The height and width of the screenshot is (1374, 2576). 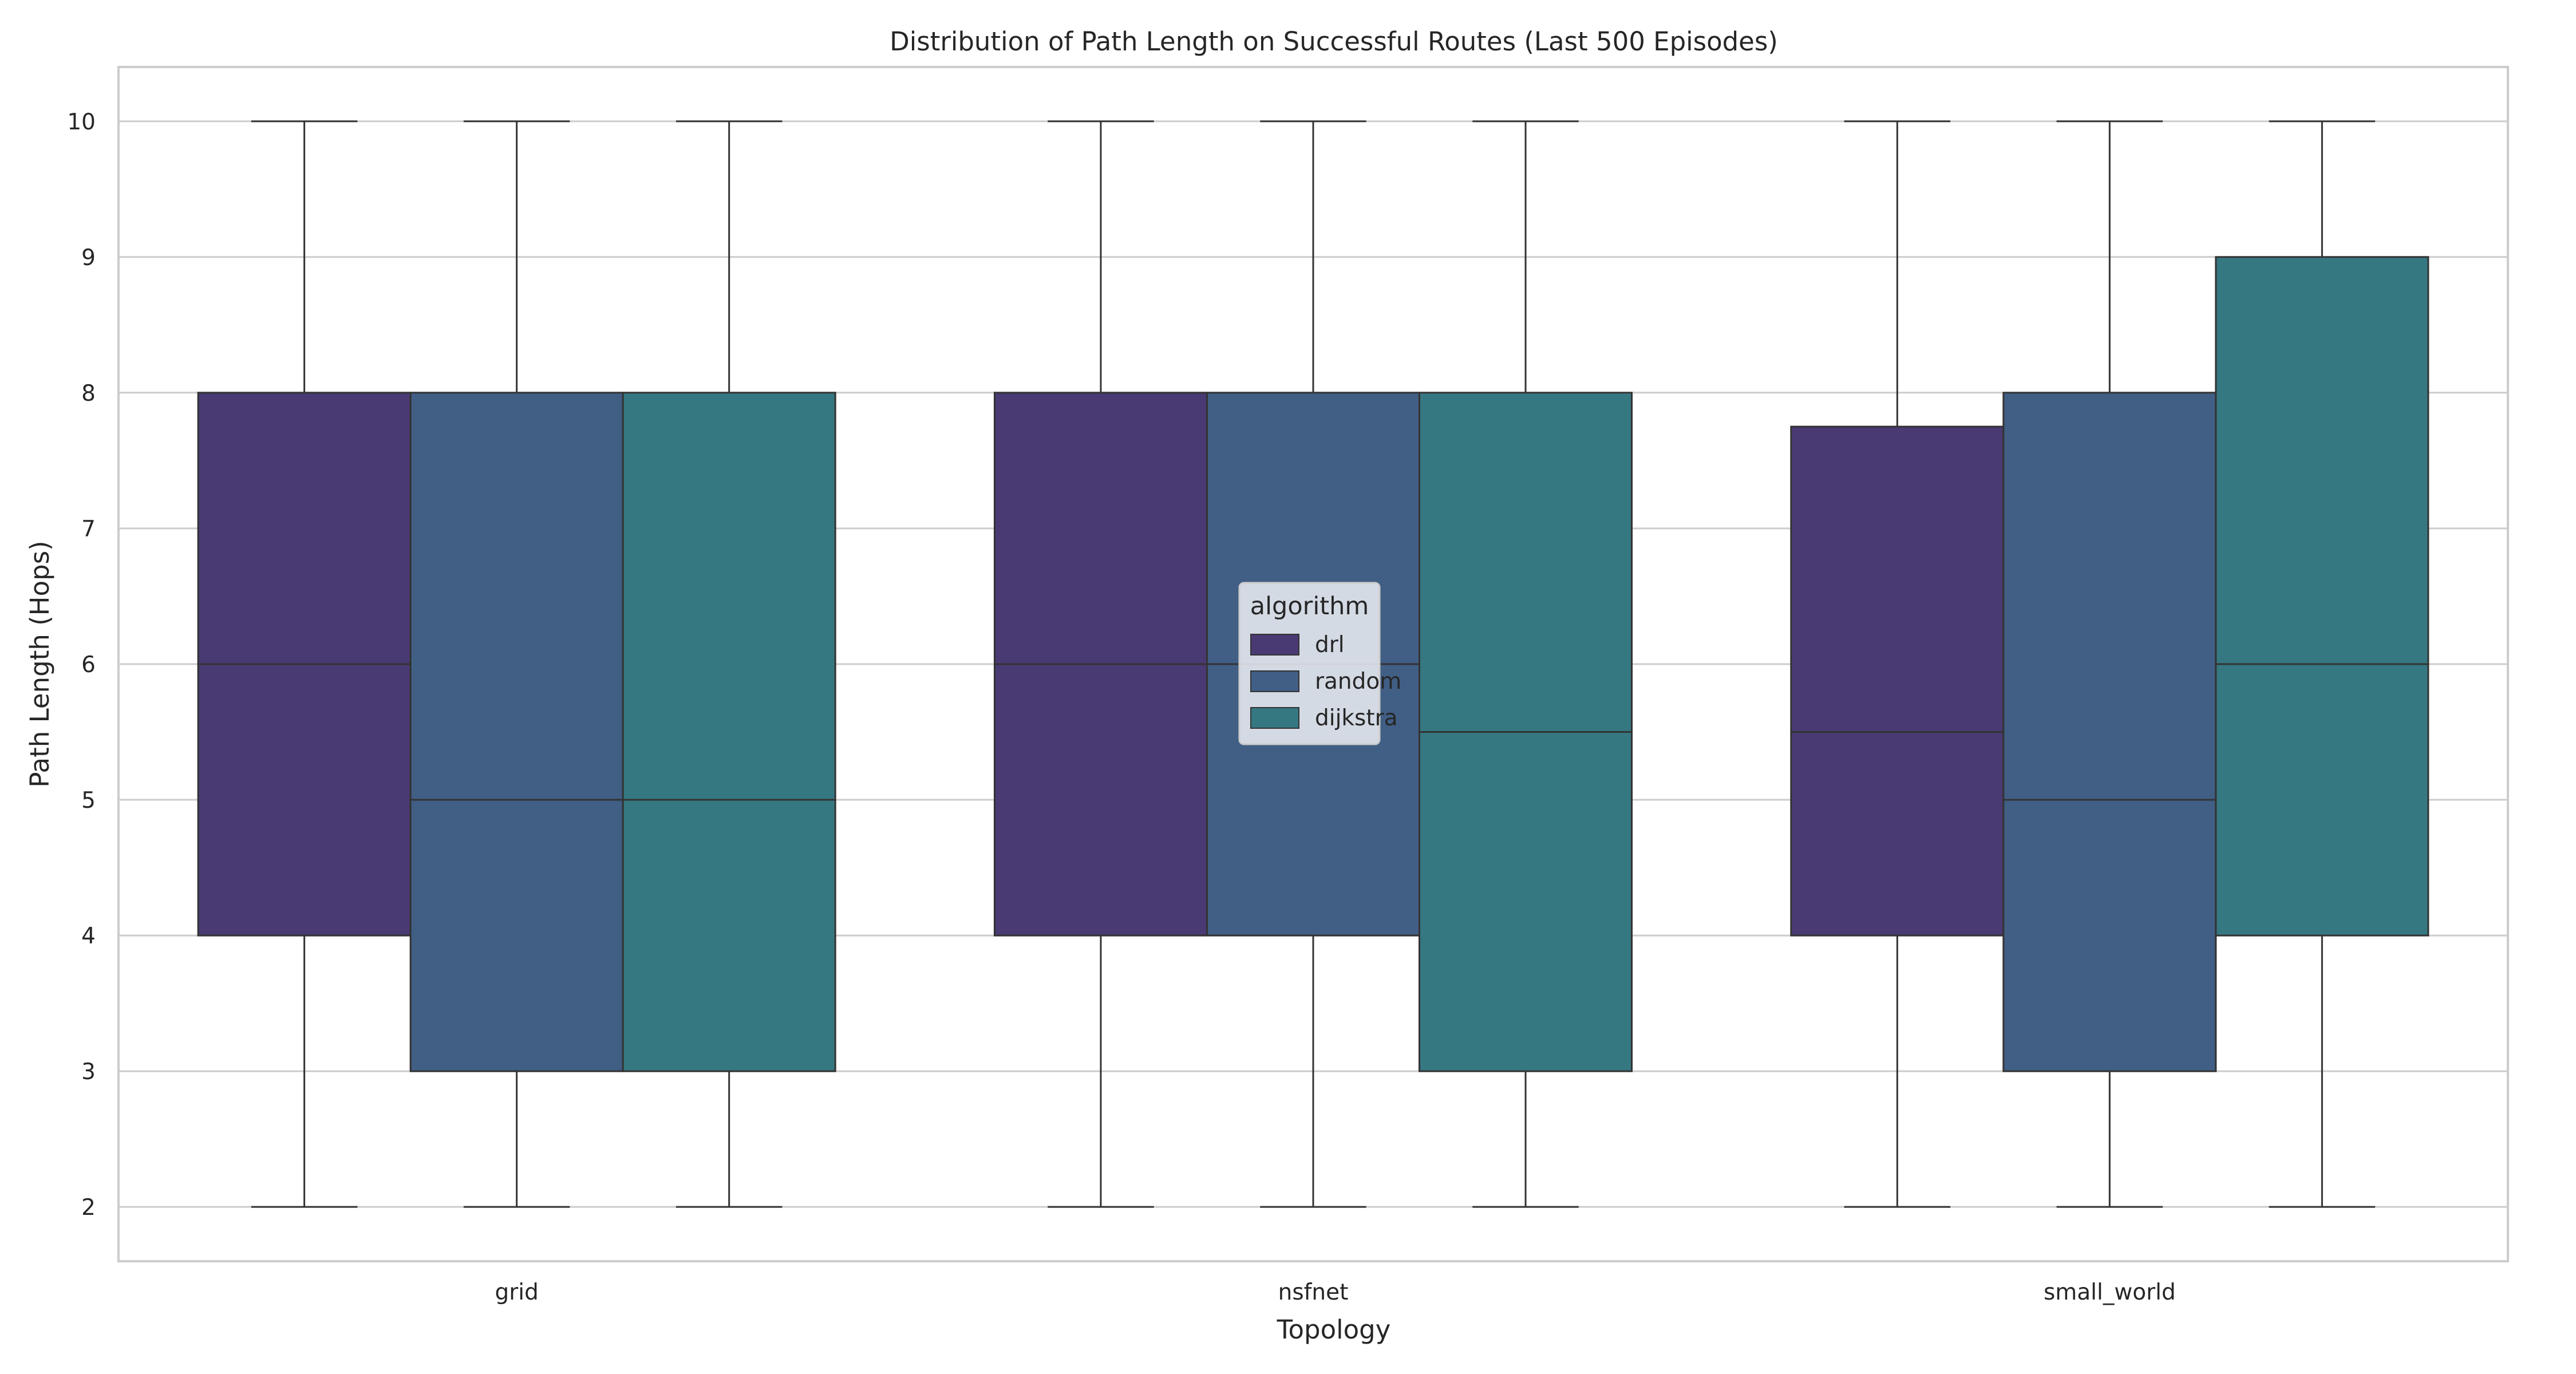 What do you see at coordinates (1274, 645) in the screenshot?
I see `legend-swatch-drl` at bounding box center [1274, 645].